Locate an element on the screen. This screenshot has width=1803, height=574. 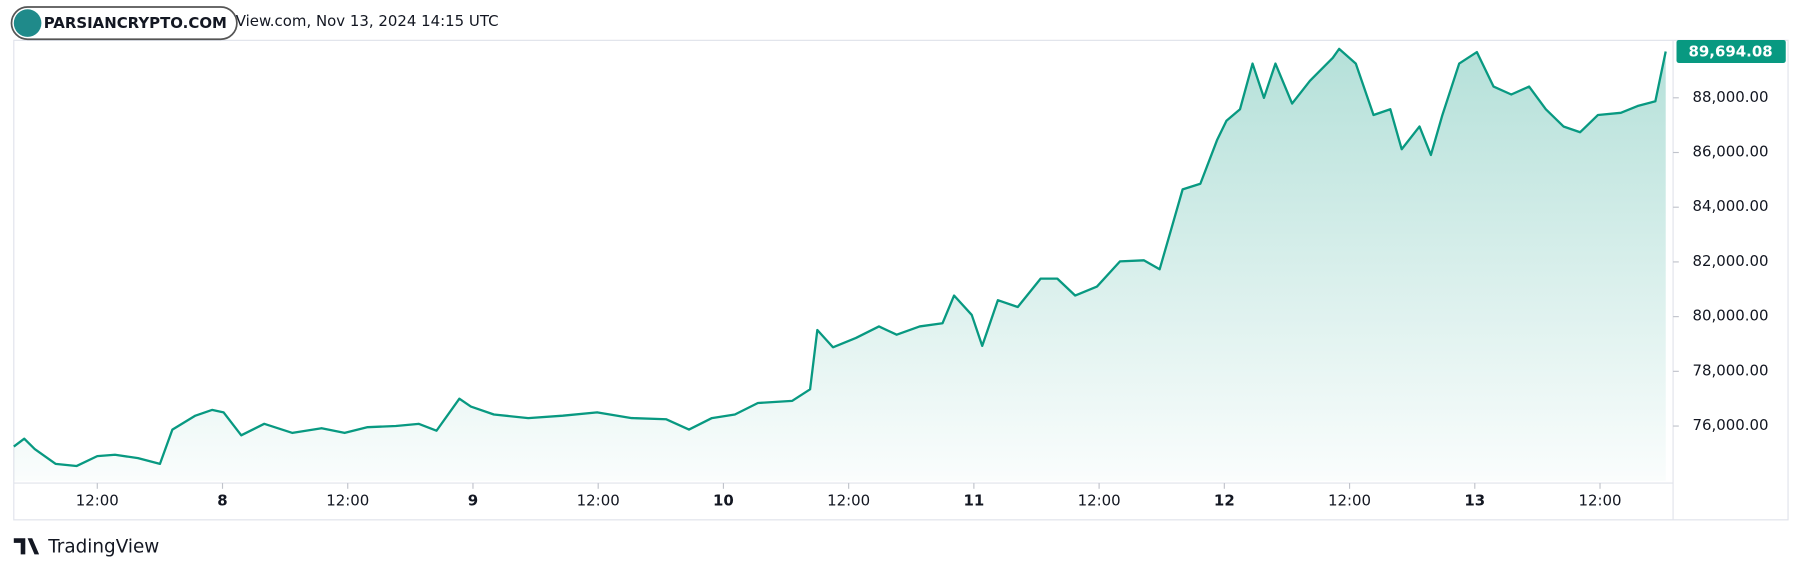
last-price-label: 89,694.08 is located at coordinates (1731, 52).